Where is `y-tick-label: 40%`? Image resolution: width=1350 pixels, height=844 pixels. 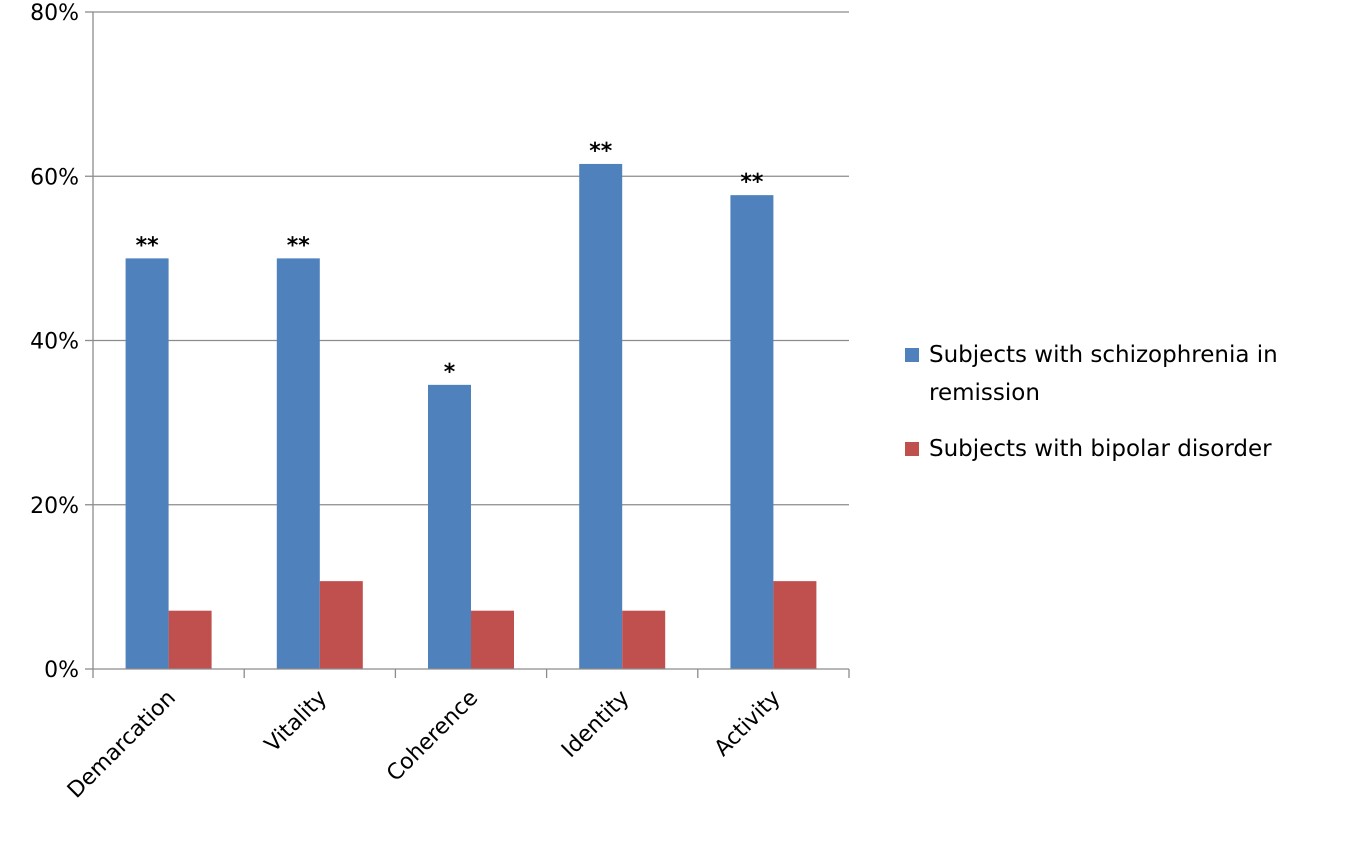
y-tick-label: 40% is located at coordinates (54, 342).